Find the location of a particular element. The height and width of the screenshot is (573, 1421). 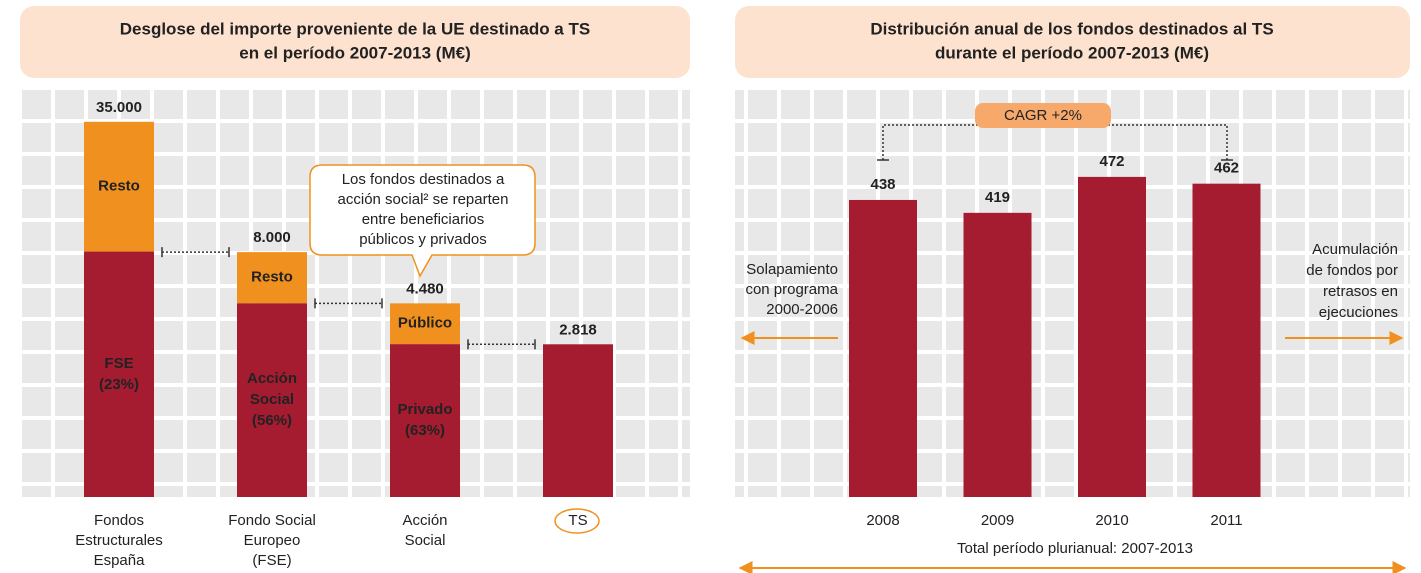

cagr-label: CAGR +2% is located at coordinates (1043, 115).